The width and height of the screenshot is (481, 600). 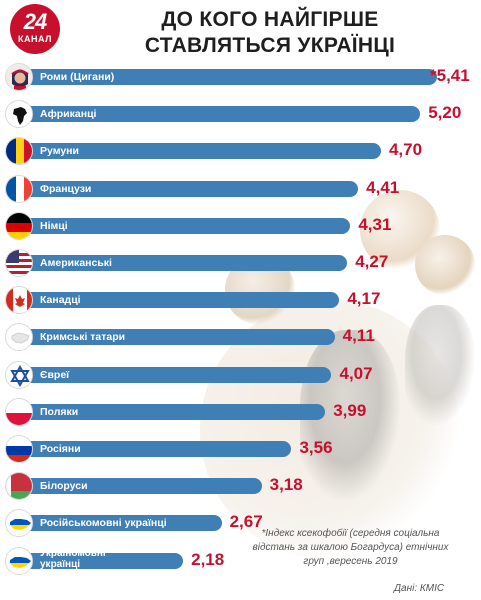 I want to click on chart-row: Французи 4,41, so click(x=240, y=189).